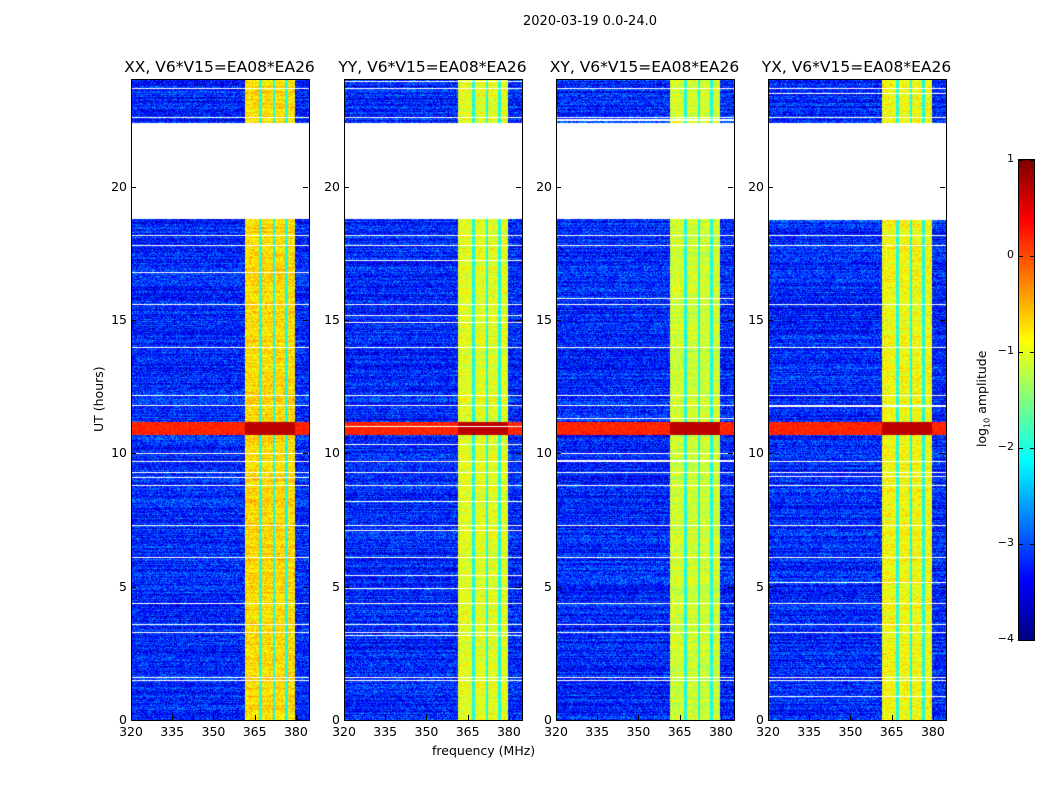 This screenshot has height=800, width=1050. I want to click on colorbar-tick-label: 1, so click(1010, 158).